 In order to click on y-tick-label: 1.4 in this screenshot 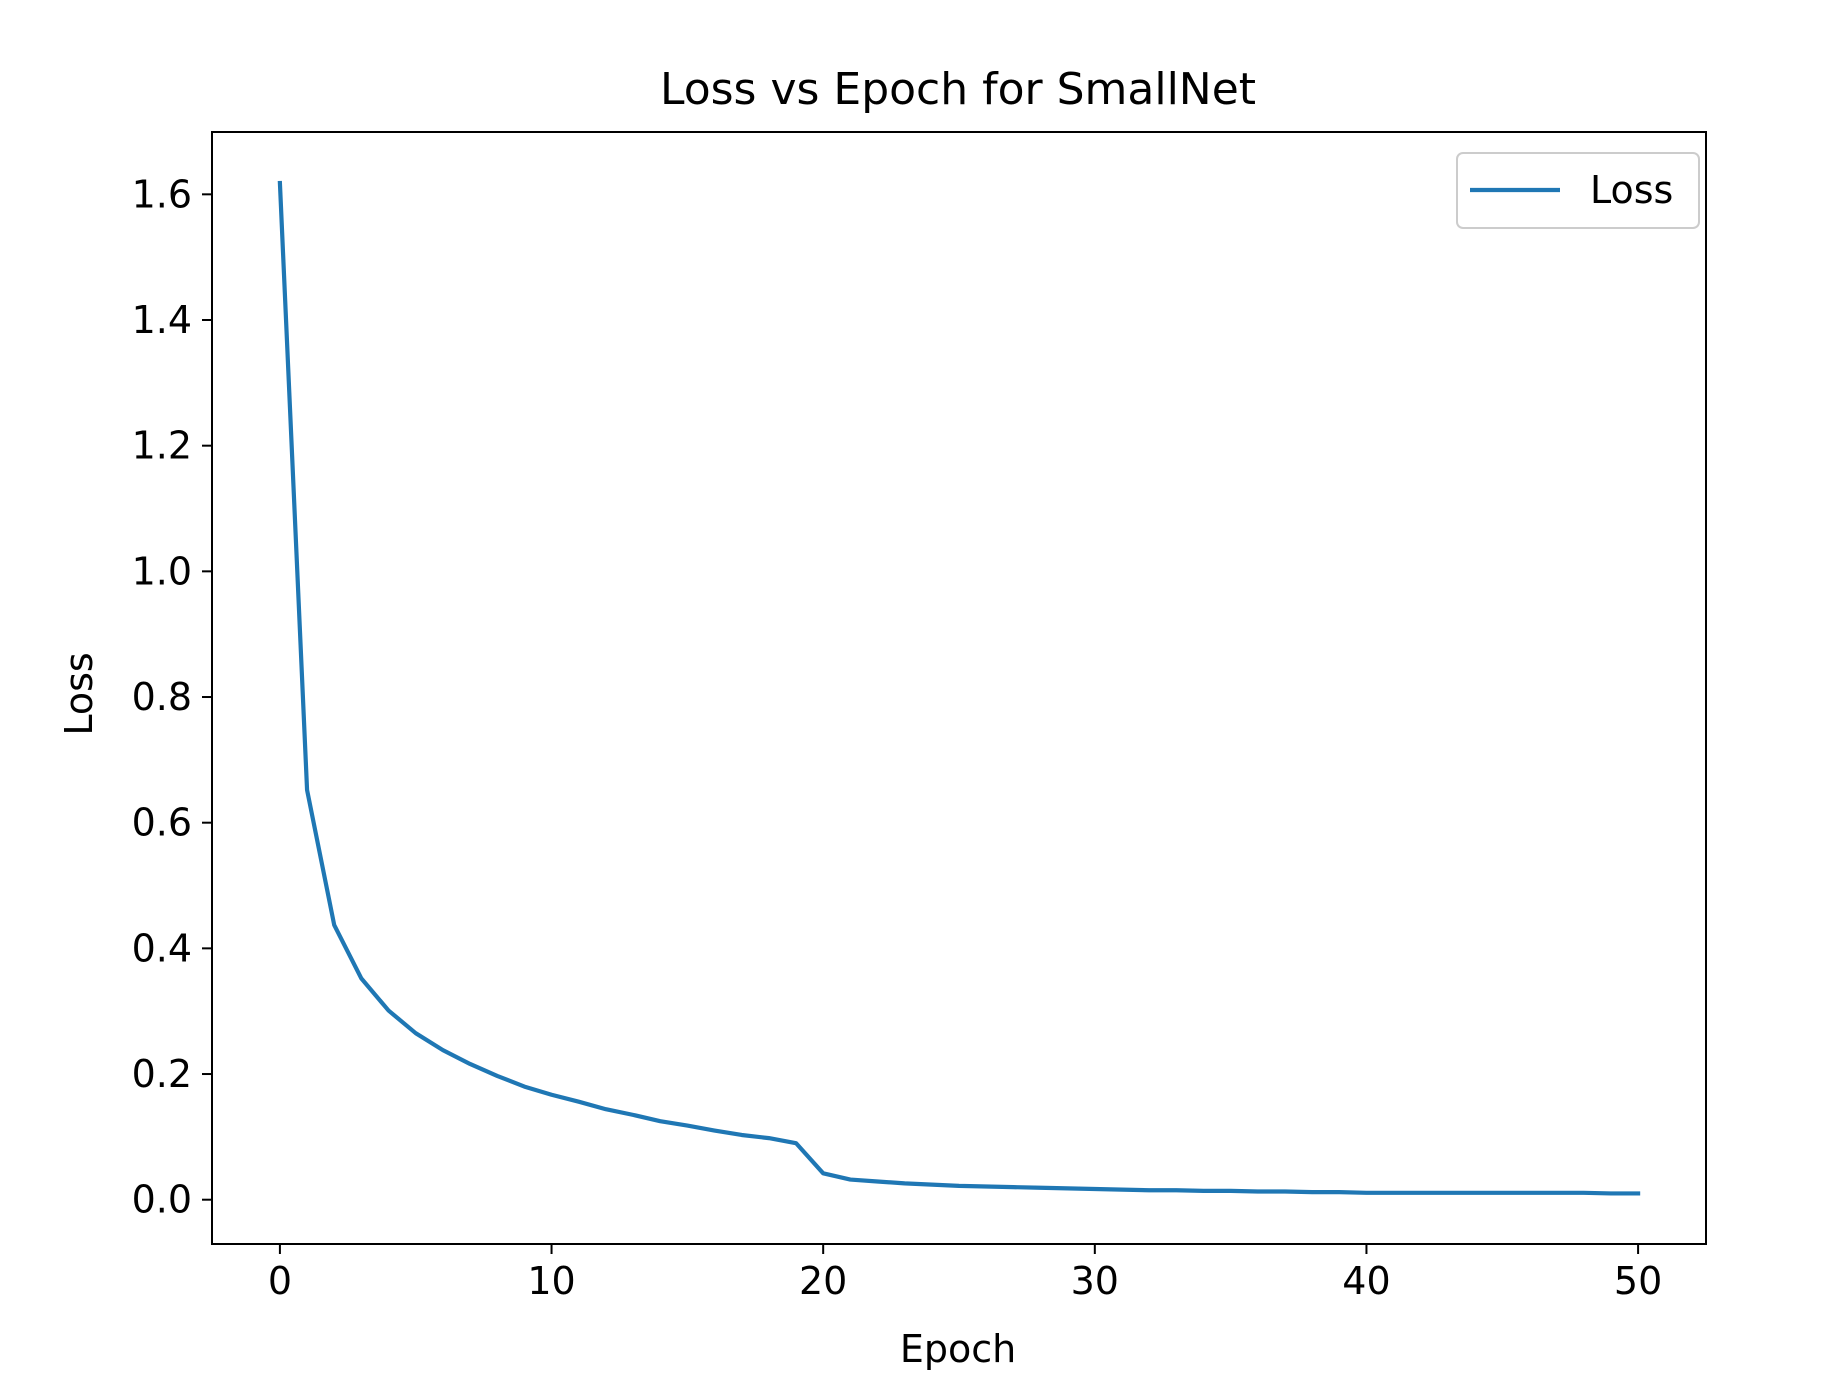, I will do `click(162, 320)`.